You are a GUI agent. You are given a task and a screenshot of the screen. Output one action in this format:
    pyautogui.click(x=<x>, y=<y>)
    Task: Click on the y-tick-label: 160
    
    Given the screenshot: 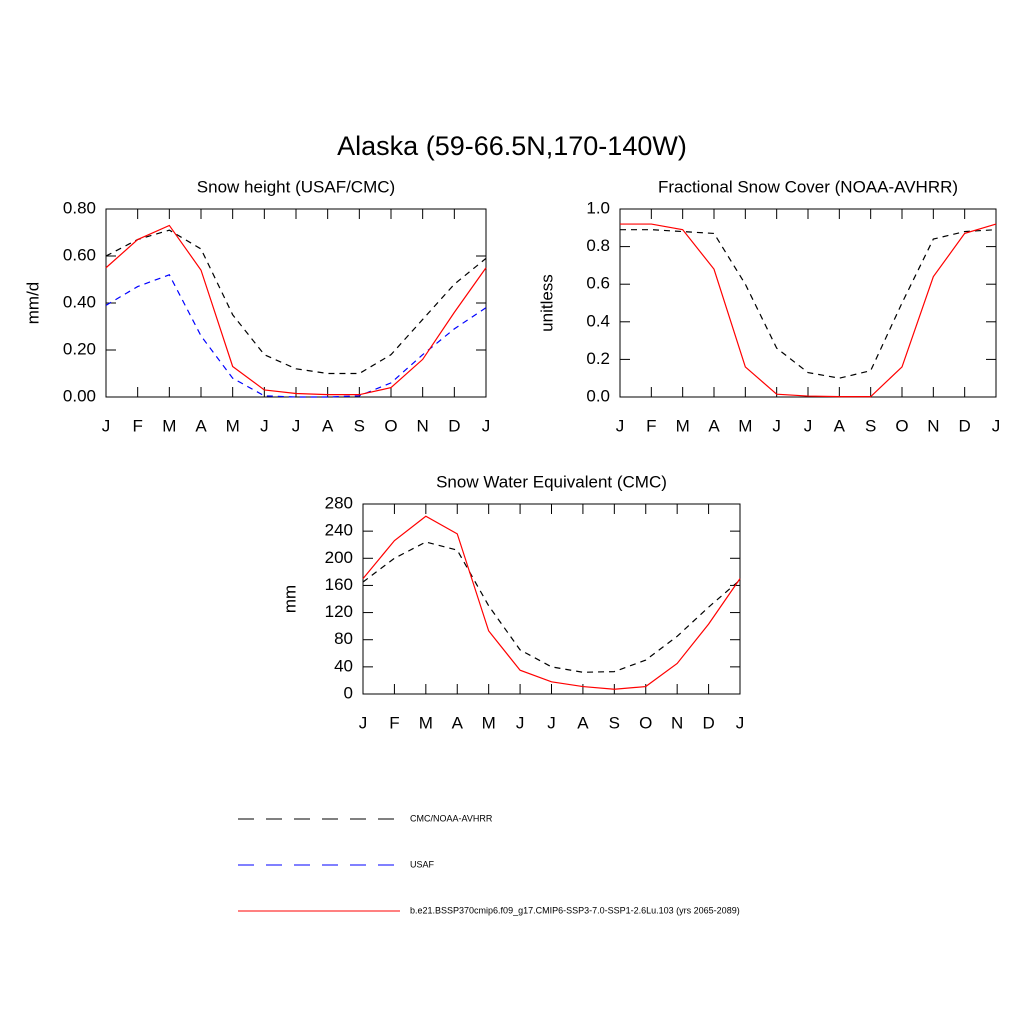 What is the action you would take?
    pyautogui.click(x=339, y=584)
    